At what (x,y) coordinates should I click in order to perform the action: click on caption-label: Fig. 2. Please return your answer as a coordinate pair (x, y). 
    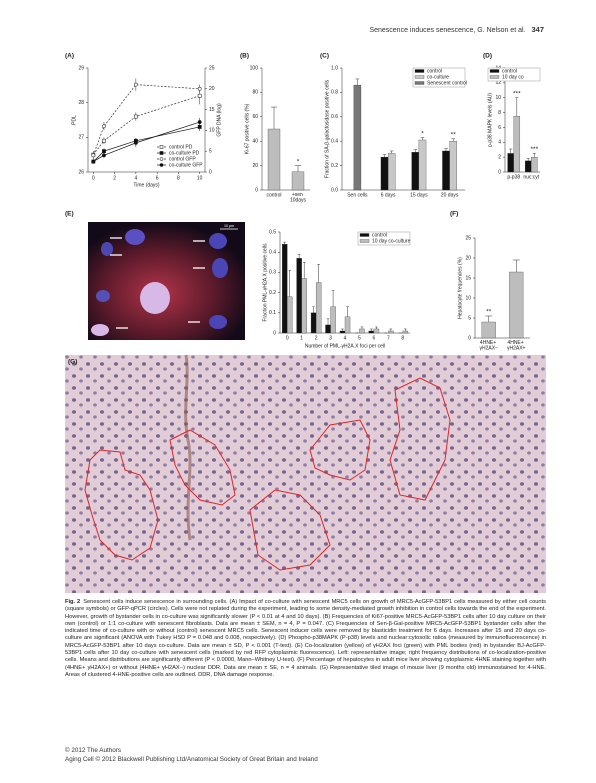
    Looking at the image, I should click on (73, 602).